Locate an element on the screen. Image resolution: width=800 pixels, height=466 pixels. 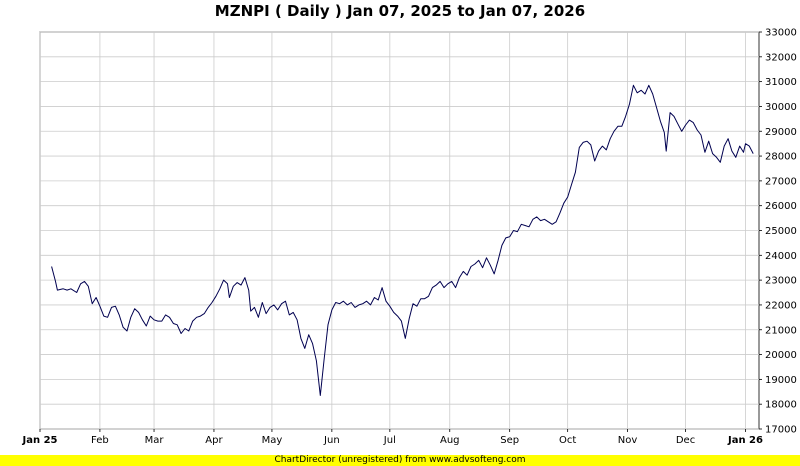
y-tick-label: 26000 is located at coordinates (781, 206).